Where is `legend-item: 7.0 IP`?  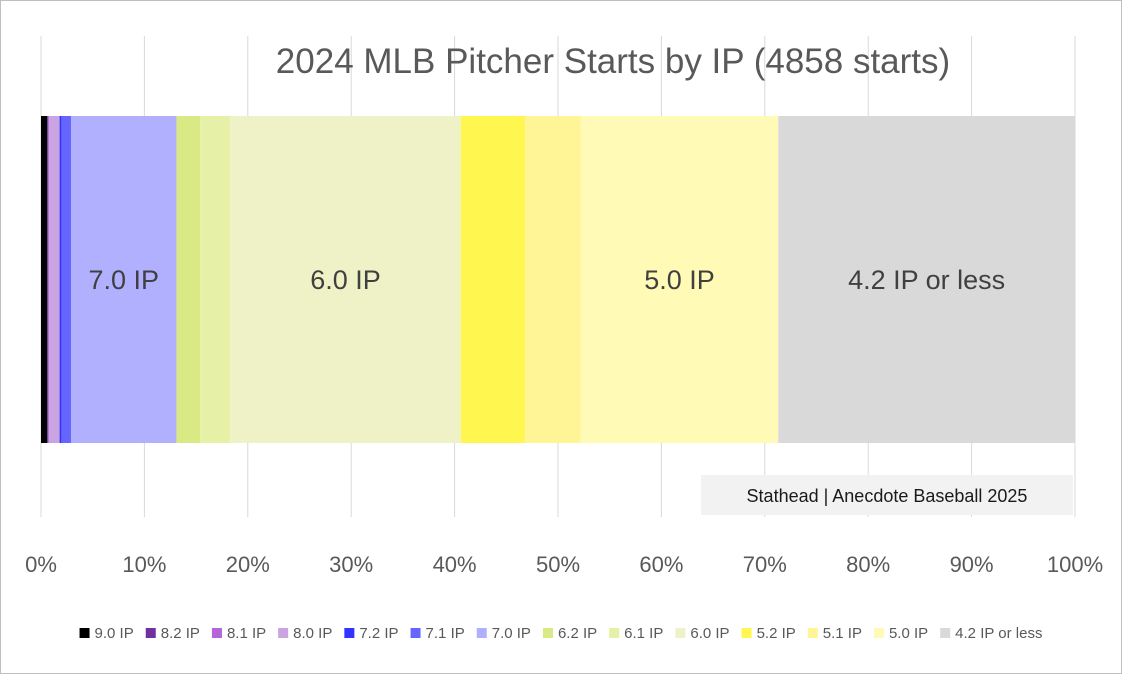
legend-item: 7.0 IP is located at coordinates (503, 633).